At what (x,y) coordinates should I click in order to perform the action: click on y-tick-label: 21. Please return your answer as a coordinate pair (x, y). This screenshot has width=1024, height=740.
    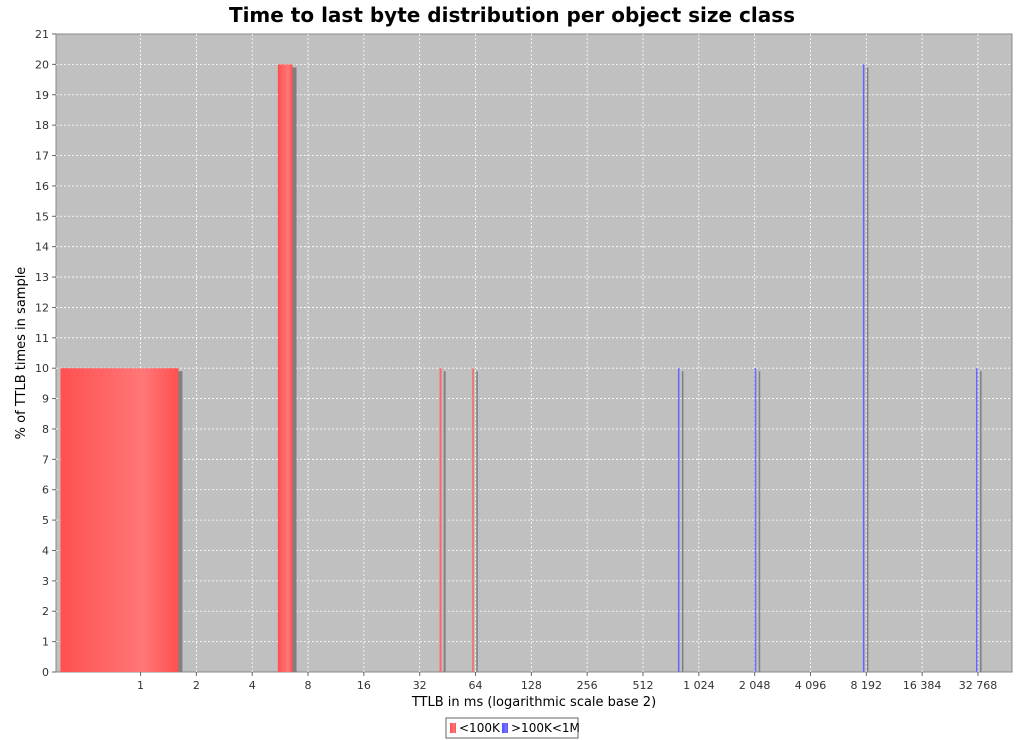
    Looking at the image, I should click on (42, 34).